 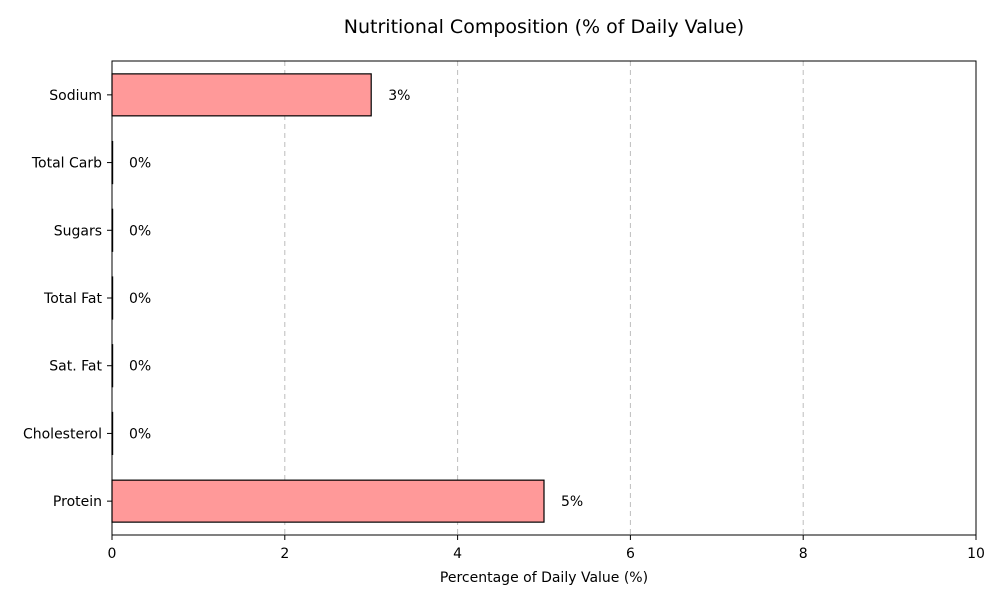 I want to click on y-tick-label: Total Fat, so click(x=72, y=299).